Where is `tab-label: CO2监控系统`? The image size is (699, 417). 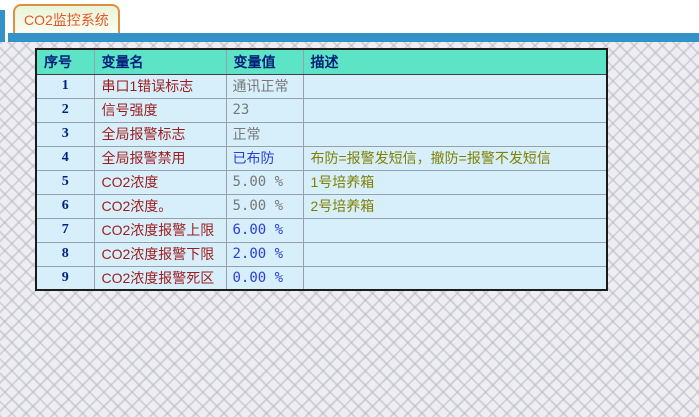
tab-label: CO2监控系统 is located at coordinates (66, 19).